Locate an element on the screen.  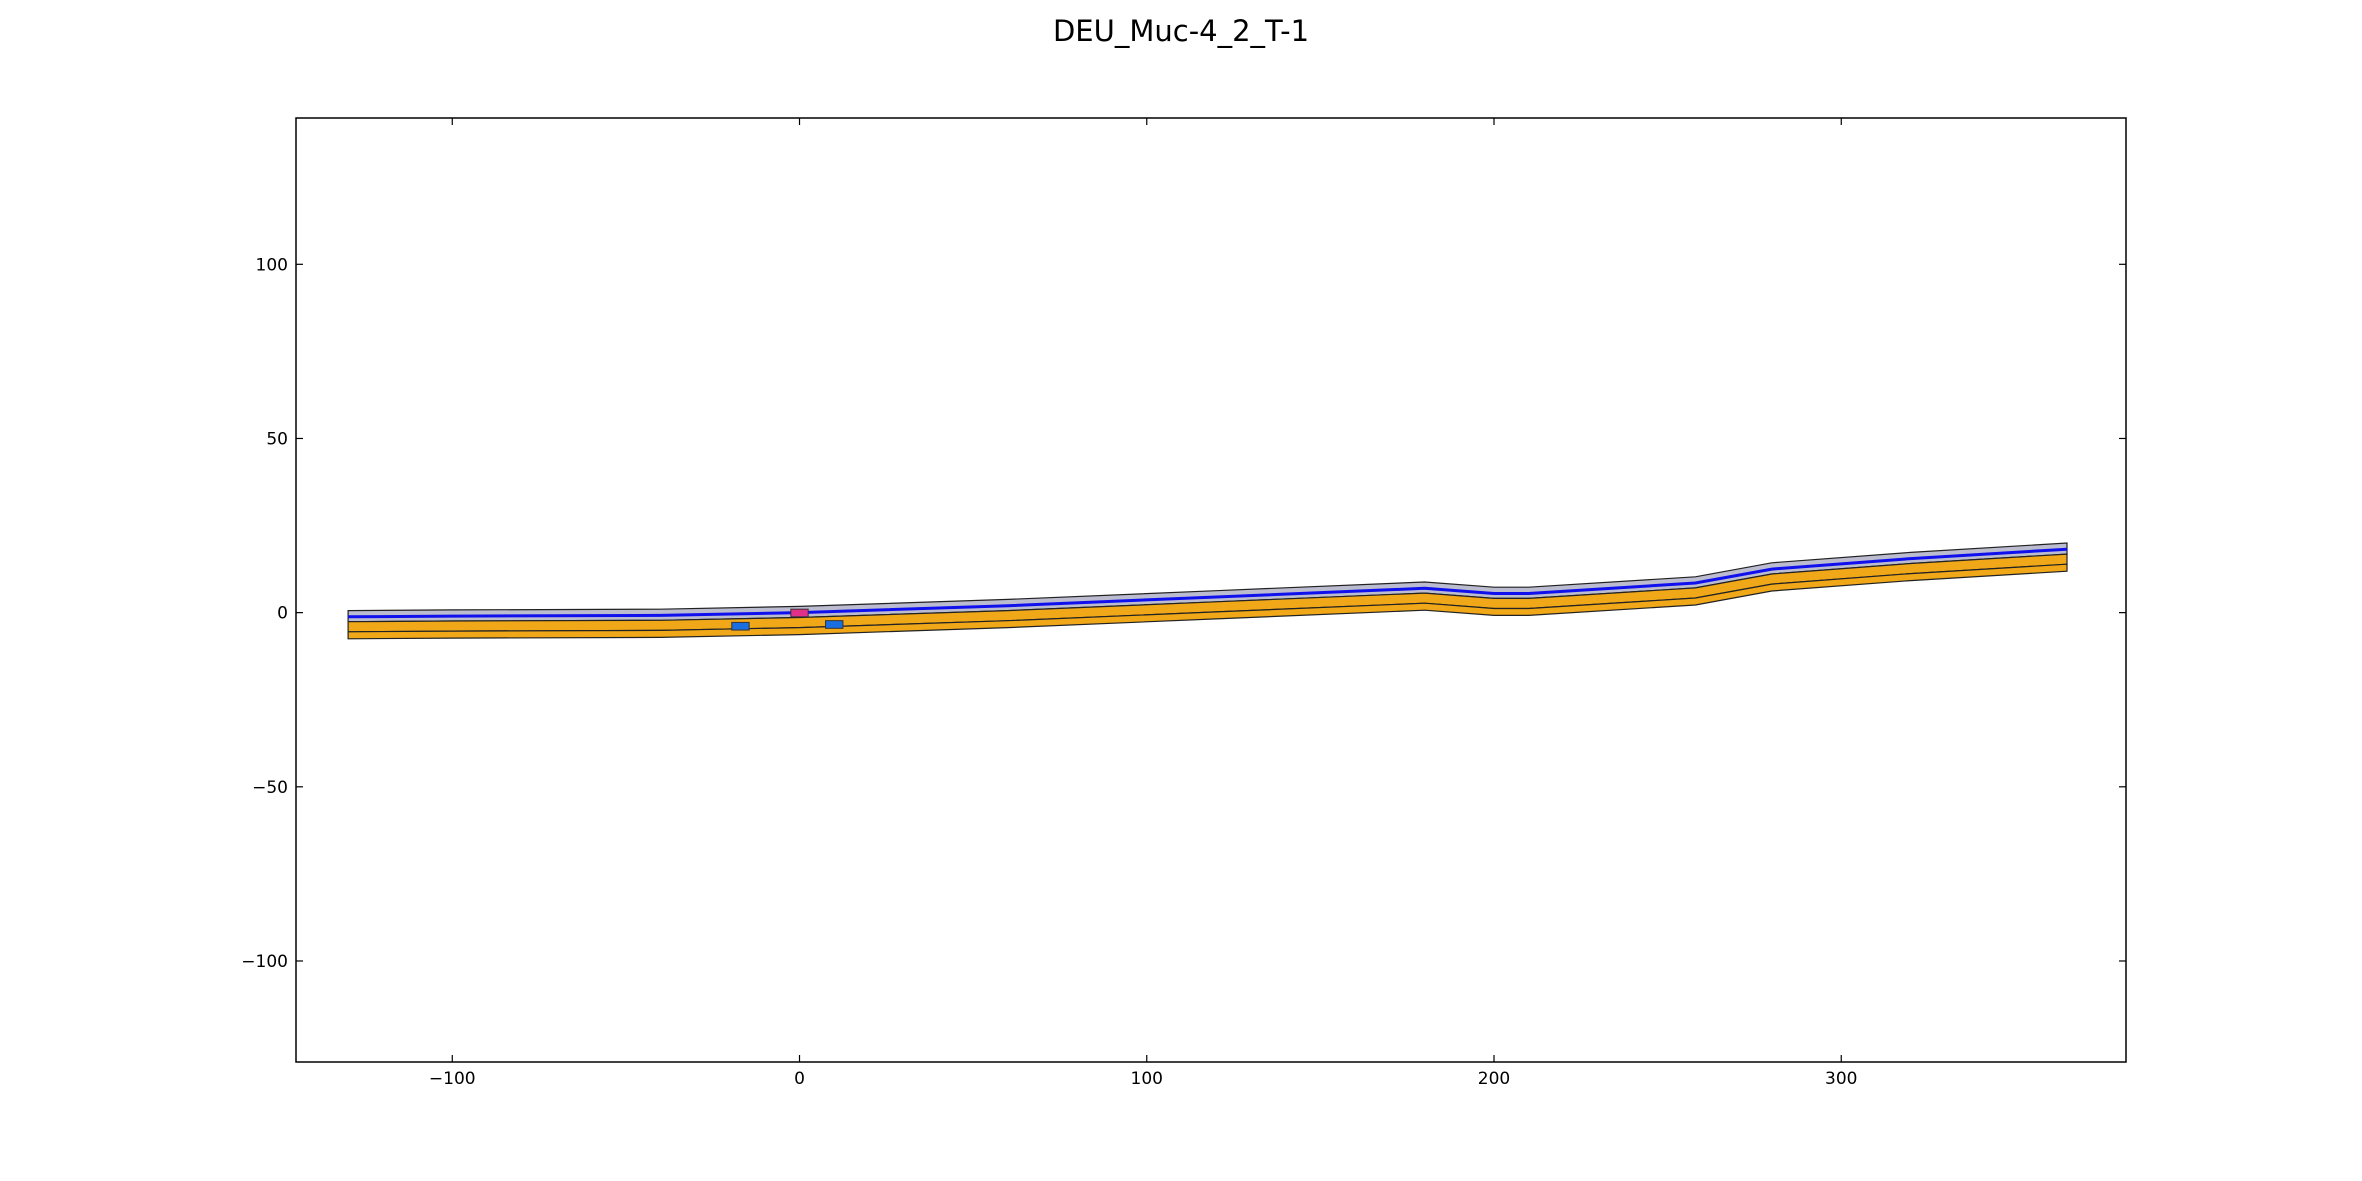
x-tick-label: −100 is located at coordinates (452, 1079).